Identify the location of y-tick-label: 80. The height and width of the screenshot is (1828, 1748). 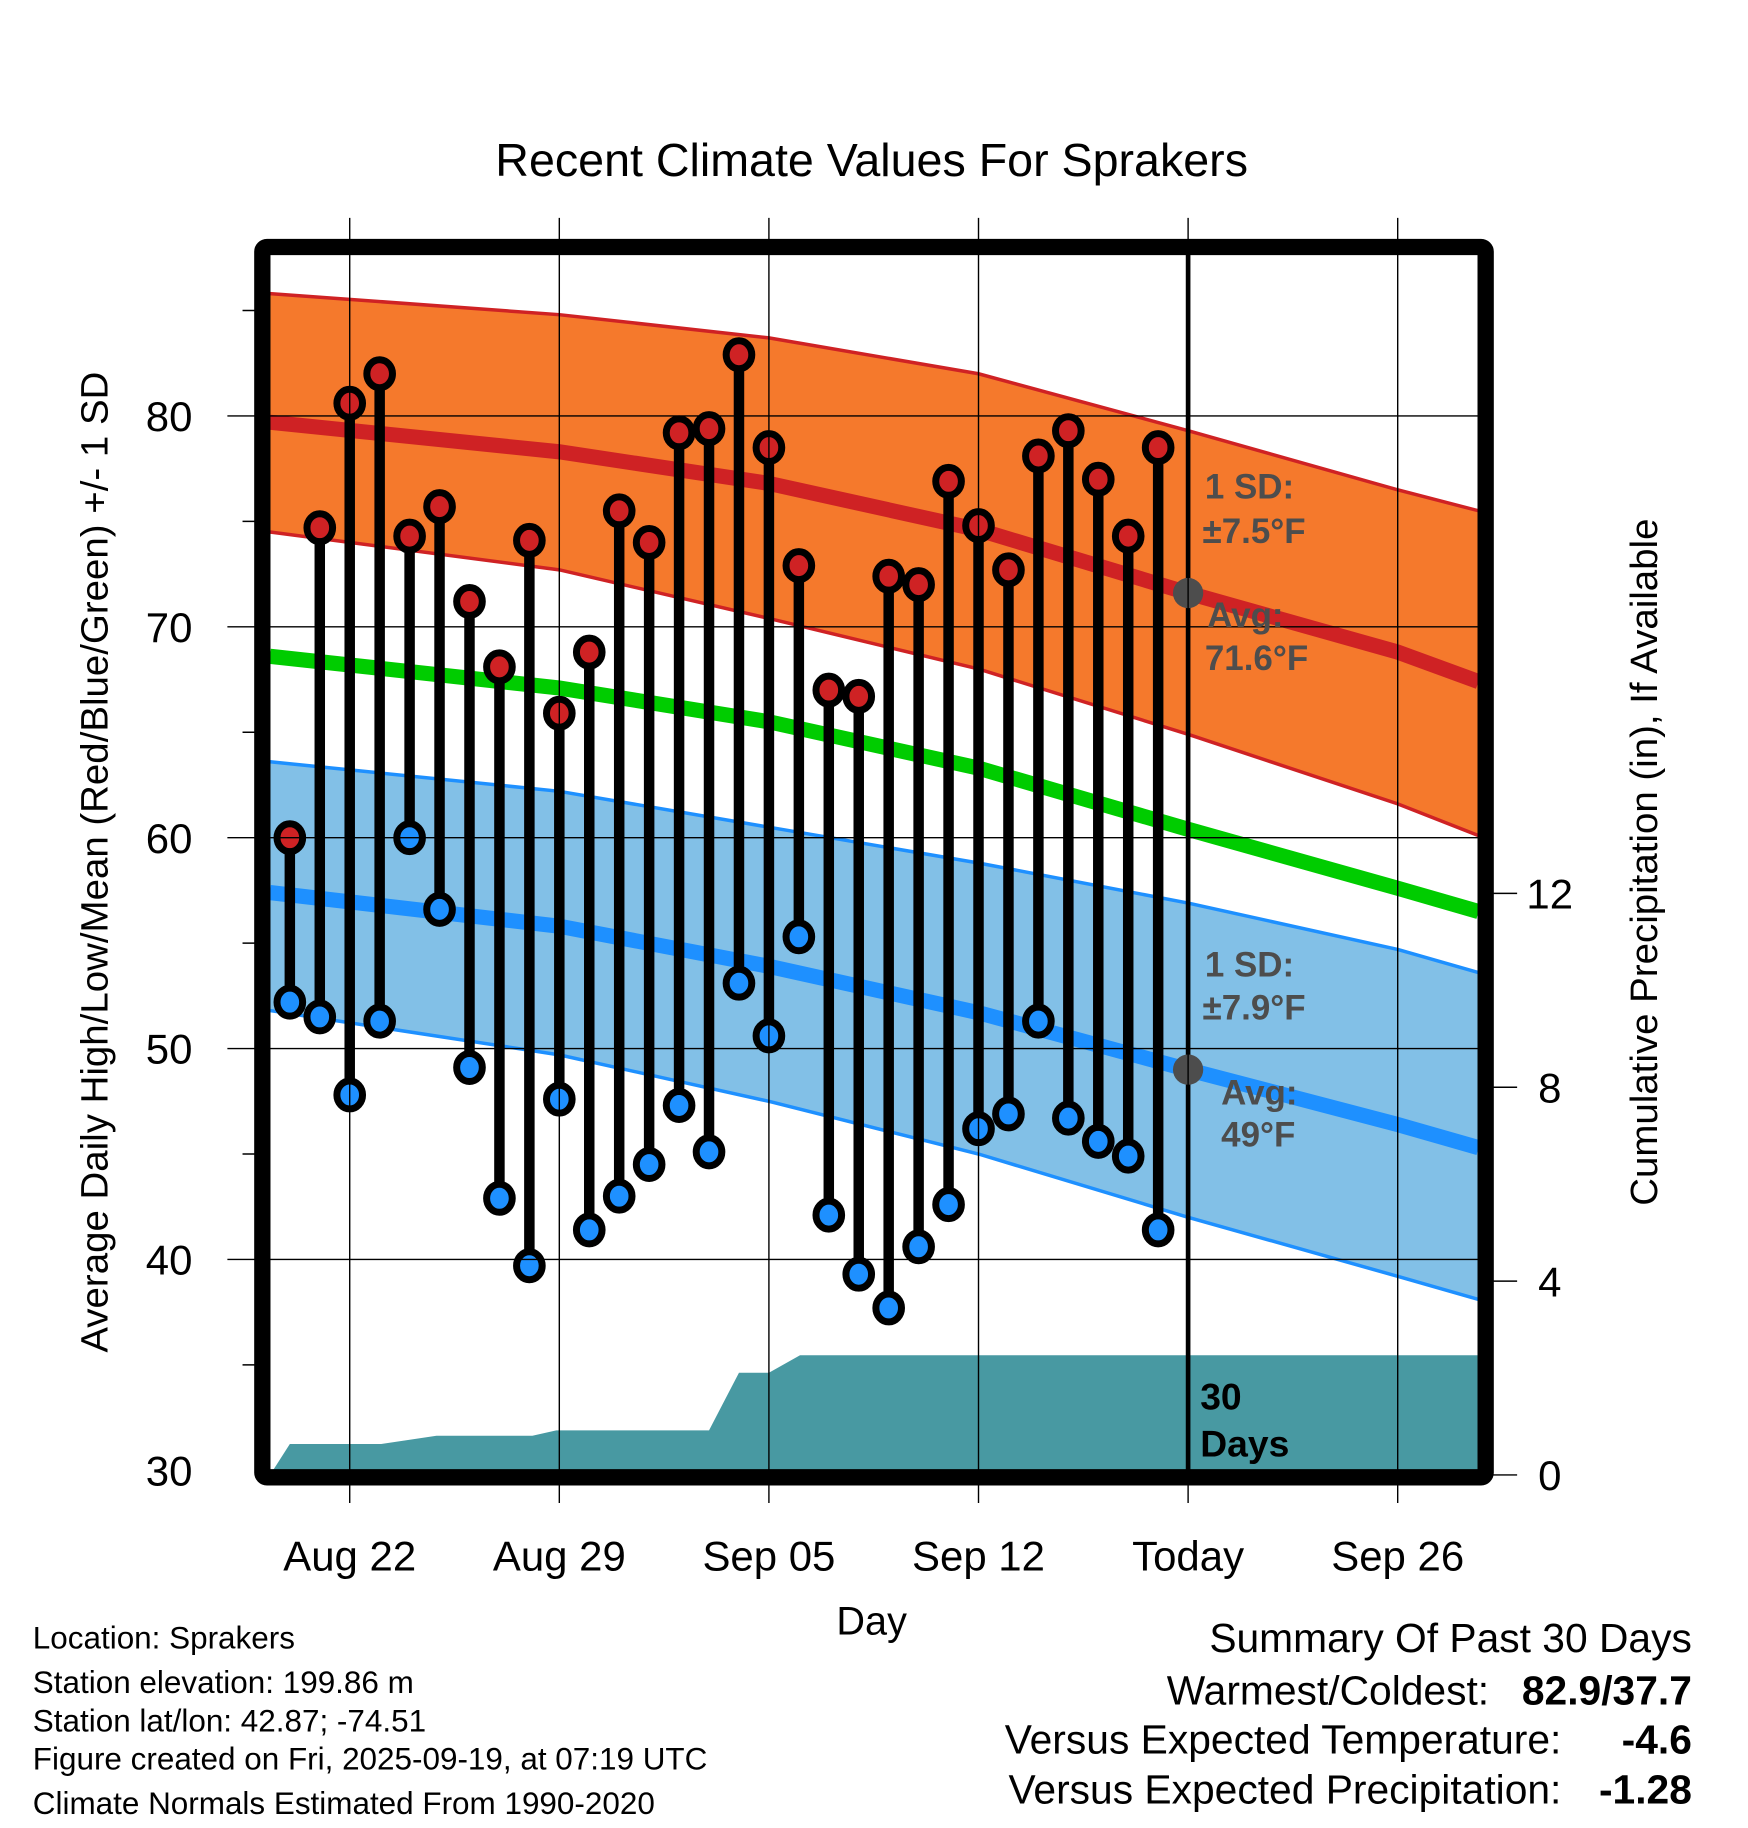
(169, 416).